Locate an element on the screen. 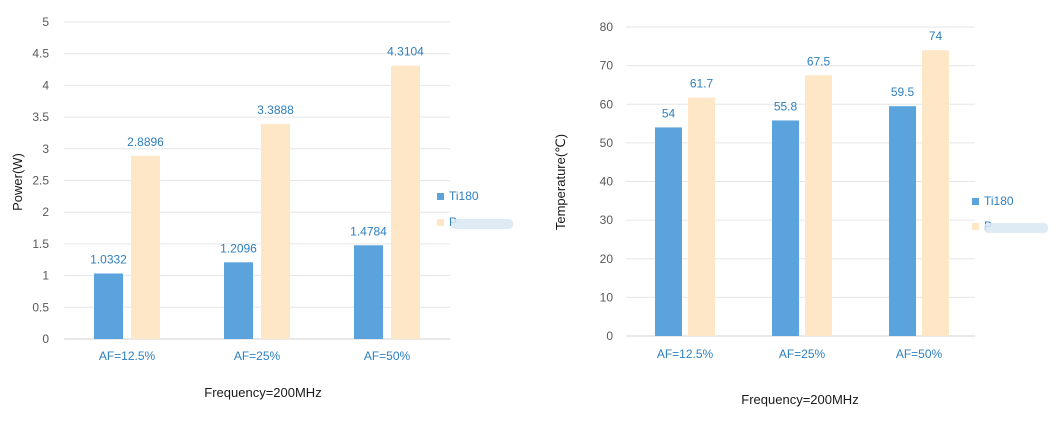 The height and width of the screenshot is (428, 1056). chart2-data-label: 54 is located at coordinates (669, 113).